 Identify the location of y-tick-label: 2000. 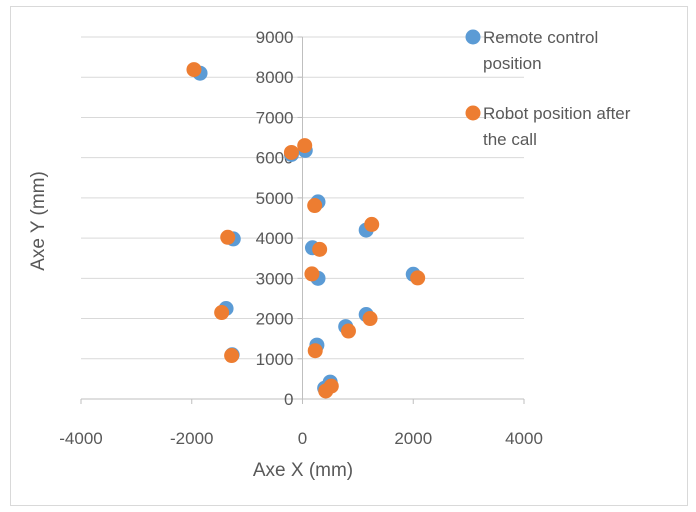
(275, 319).